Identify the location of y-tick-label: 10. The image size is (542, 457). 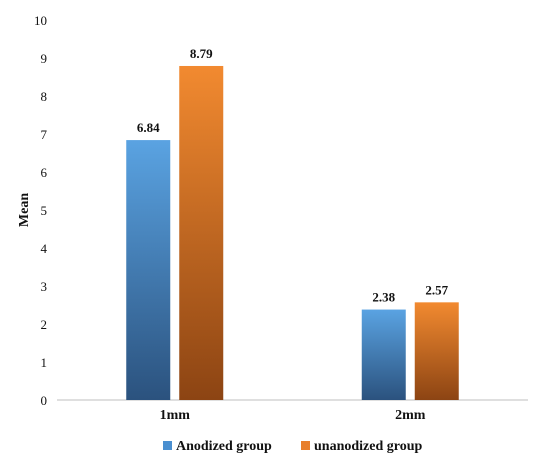
(40, 20).